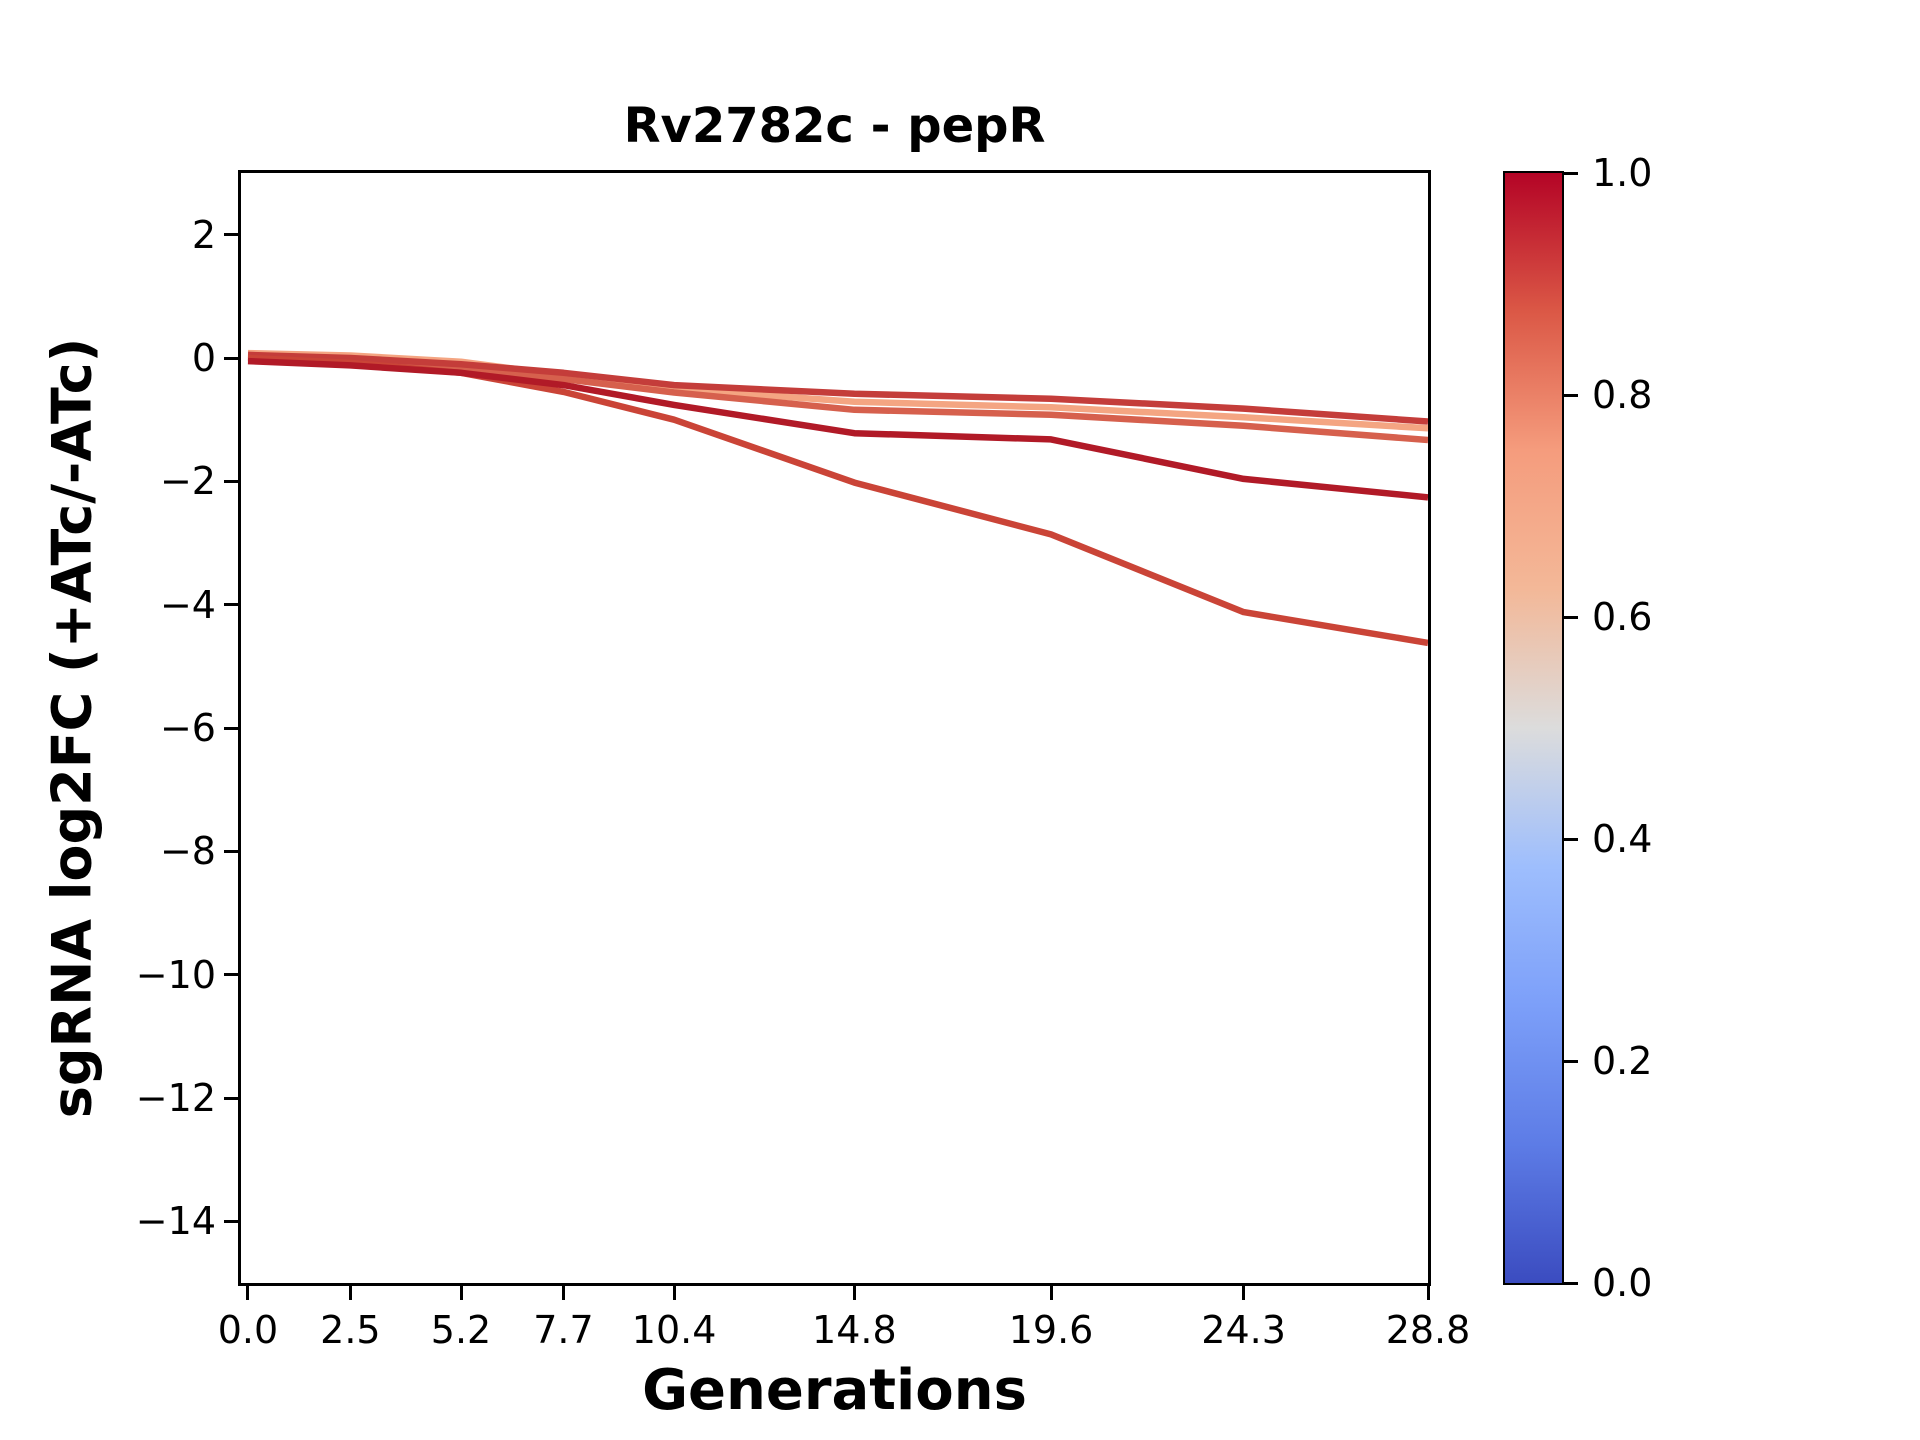  I want to click on line-series-svg, so click(837, 498).